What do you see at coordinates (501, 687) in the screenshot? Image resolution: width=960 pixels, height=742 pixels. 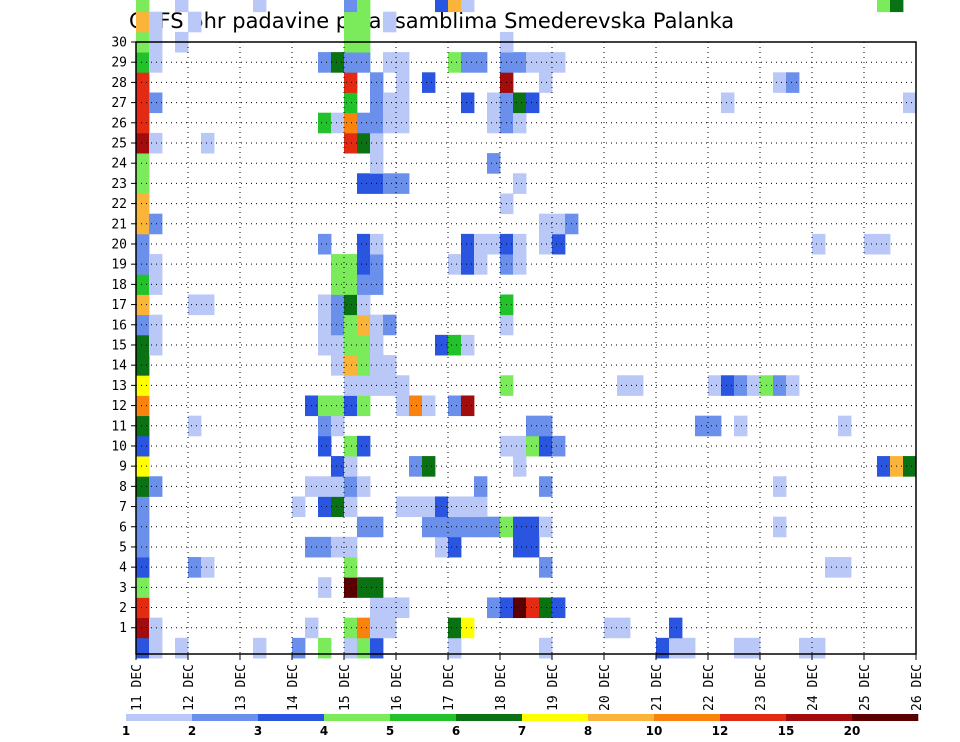 I see `x-tick-label: 18 DEC` at bounding box center [501, 687].